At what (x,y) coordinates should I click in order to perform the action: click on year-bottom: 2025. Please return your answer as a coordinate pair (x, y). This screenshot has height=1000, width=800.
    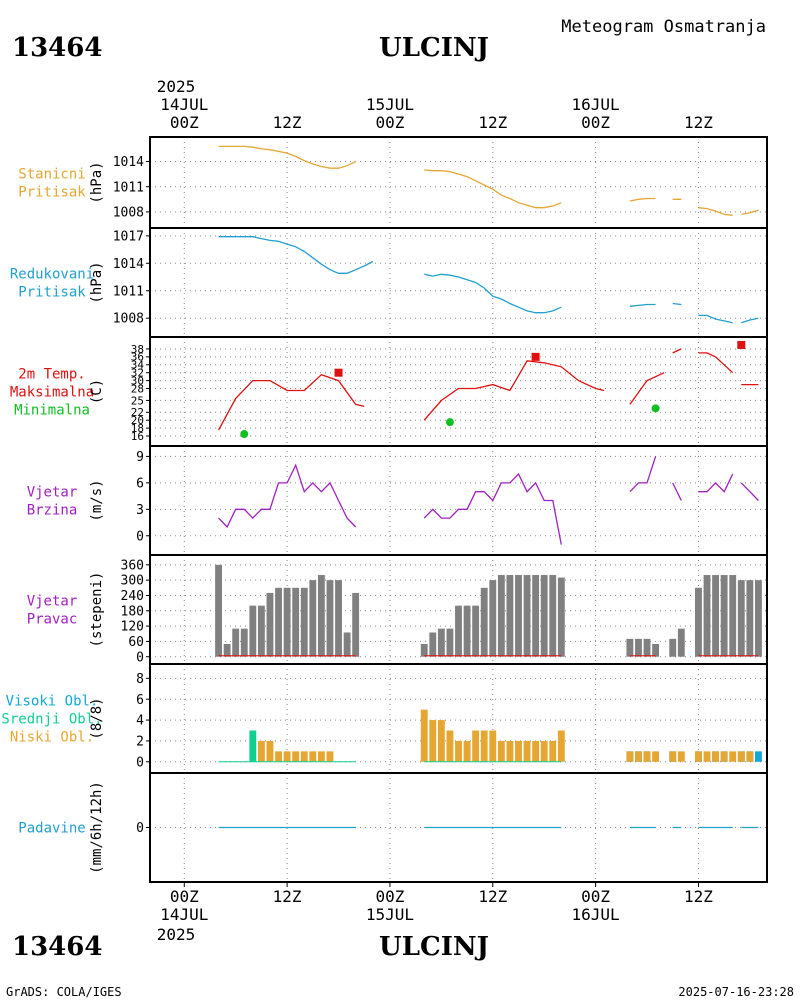
    Looking at the image, I should click on (176, 934).